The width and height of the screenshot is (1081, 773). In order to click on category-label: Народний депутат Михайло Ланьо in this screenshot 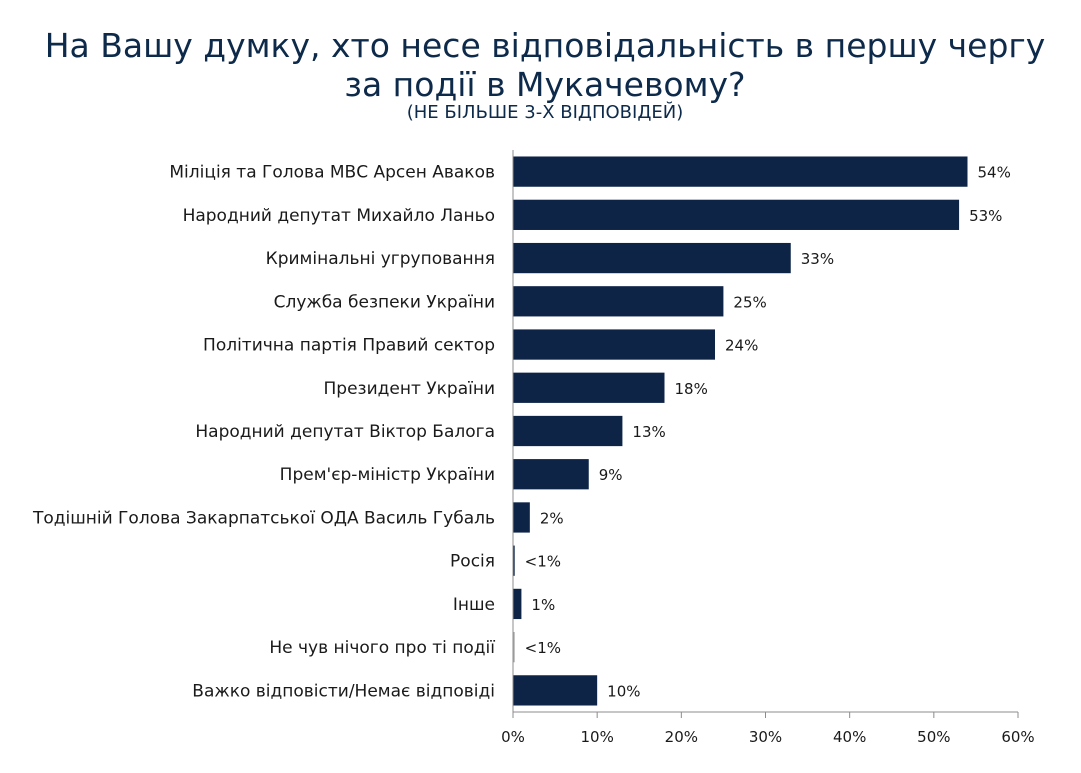, I will do `click(339, 216)`.